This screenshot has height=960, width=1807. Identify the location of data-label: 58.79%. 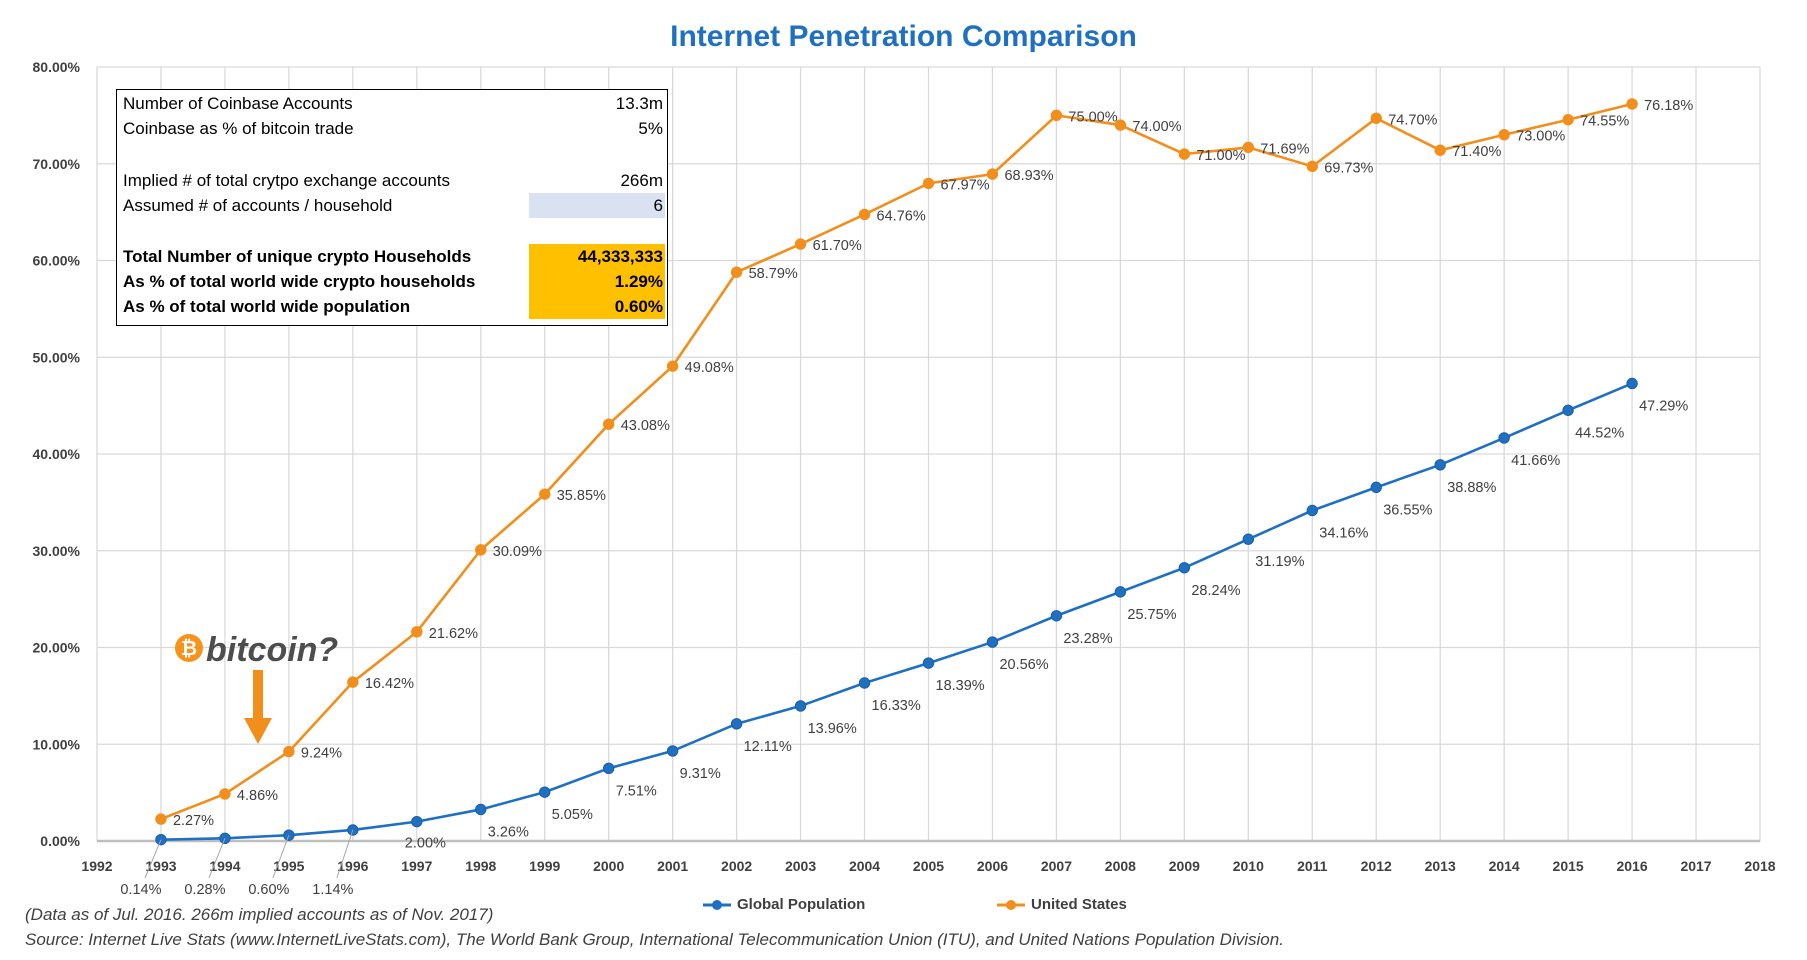
(773, 274).